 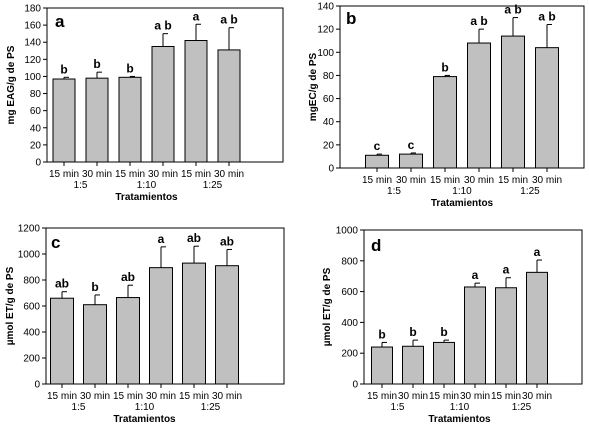 I want to click on y-tick-label: 100, so click(x=32, y=77).